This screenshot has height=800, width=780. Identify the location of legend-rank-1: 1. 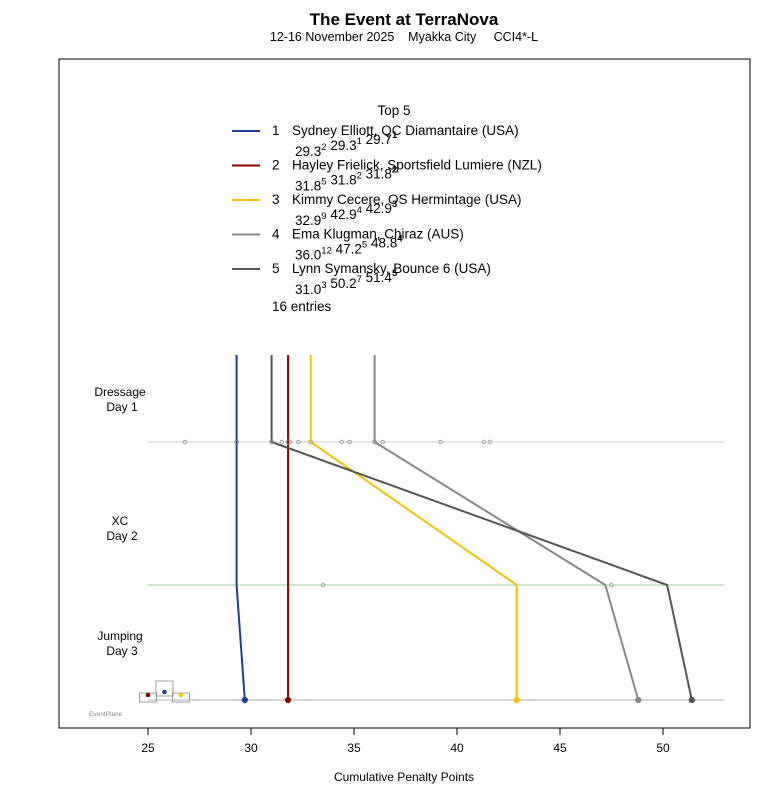
(276, 130).